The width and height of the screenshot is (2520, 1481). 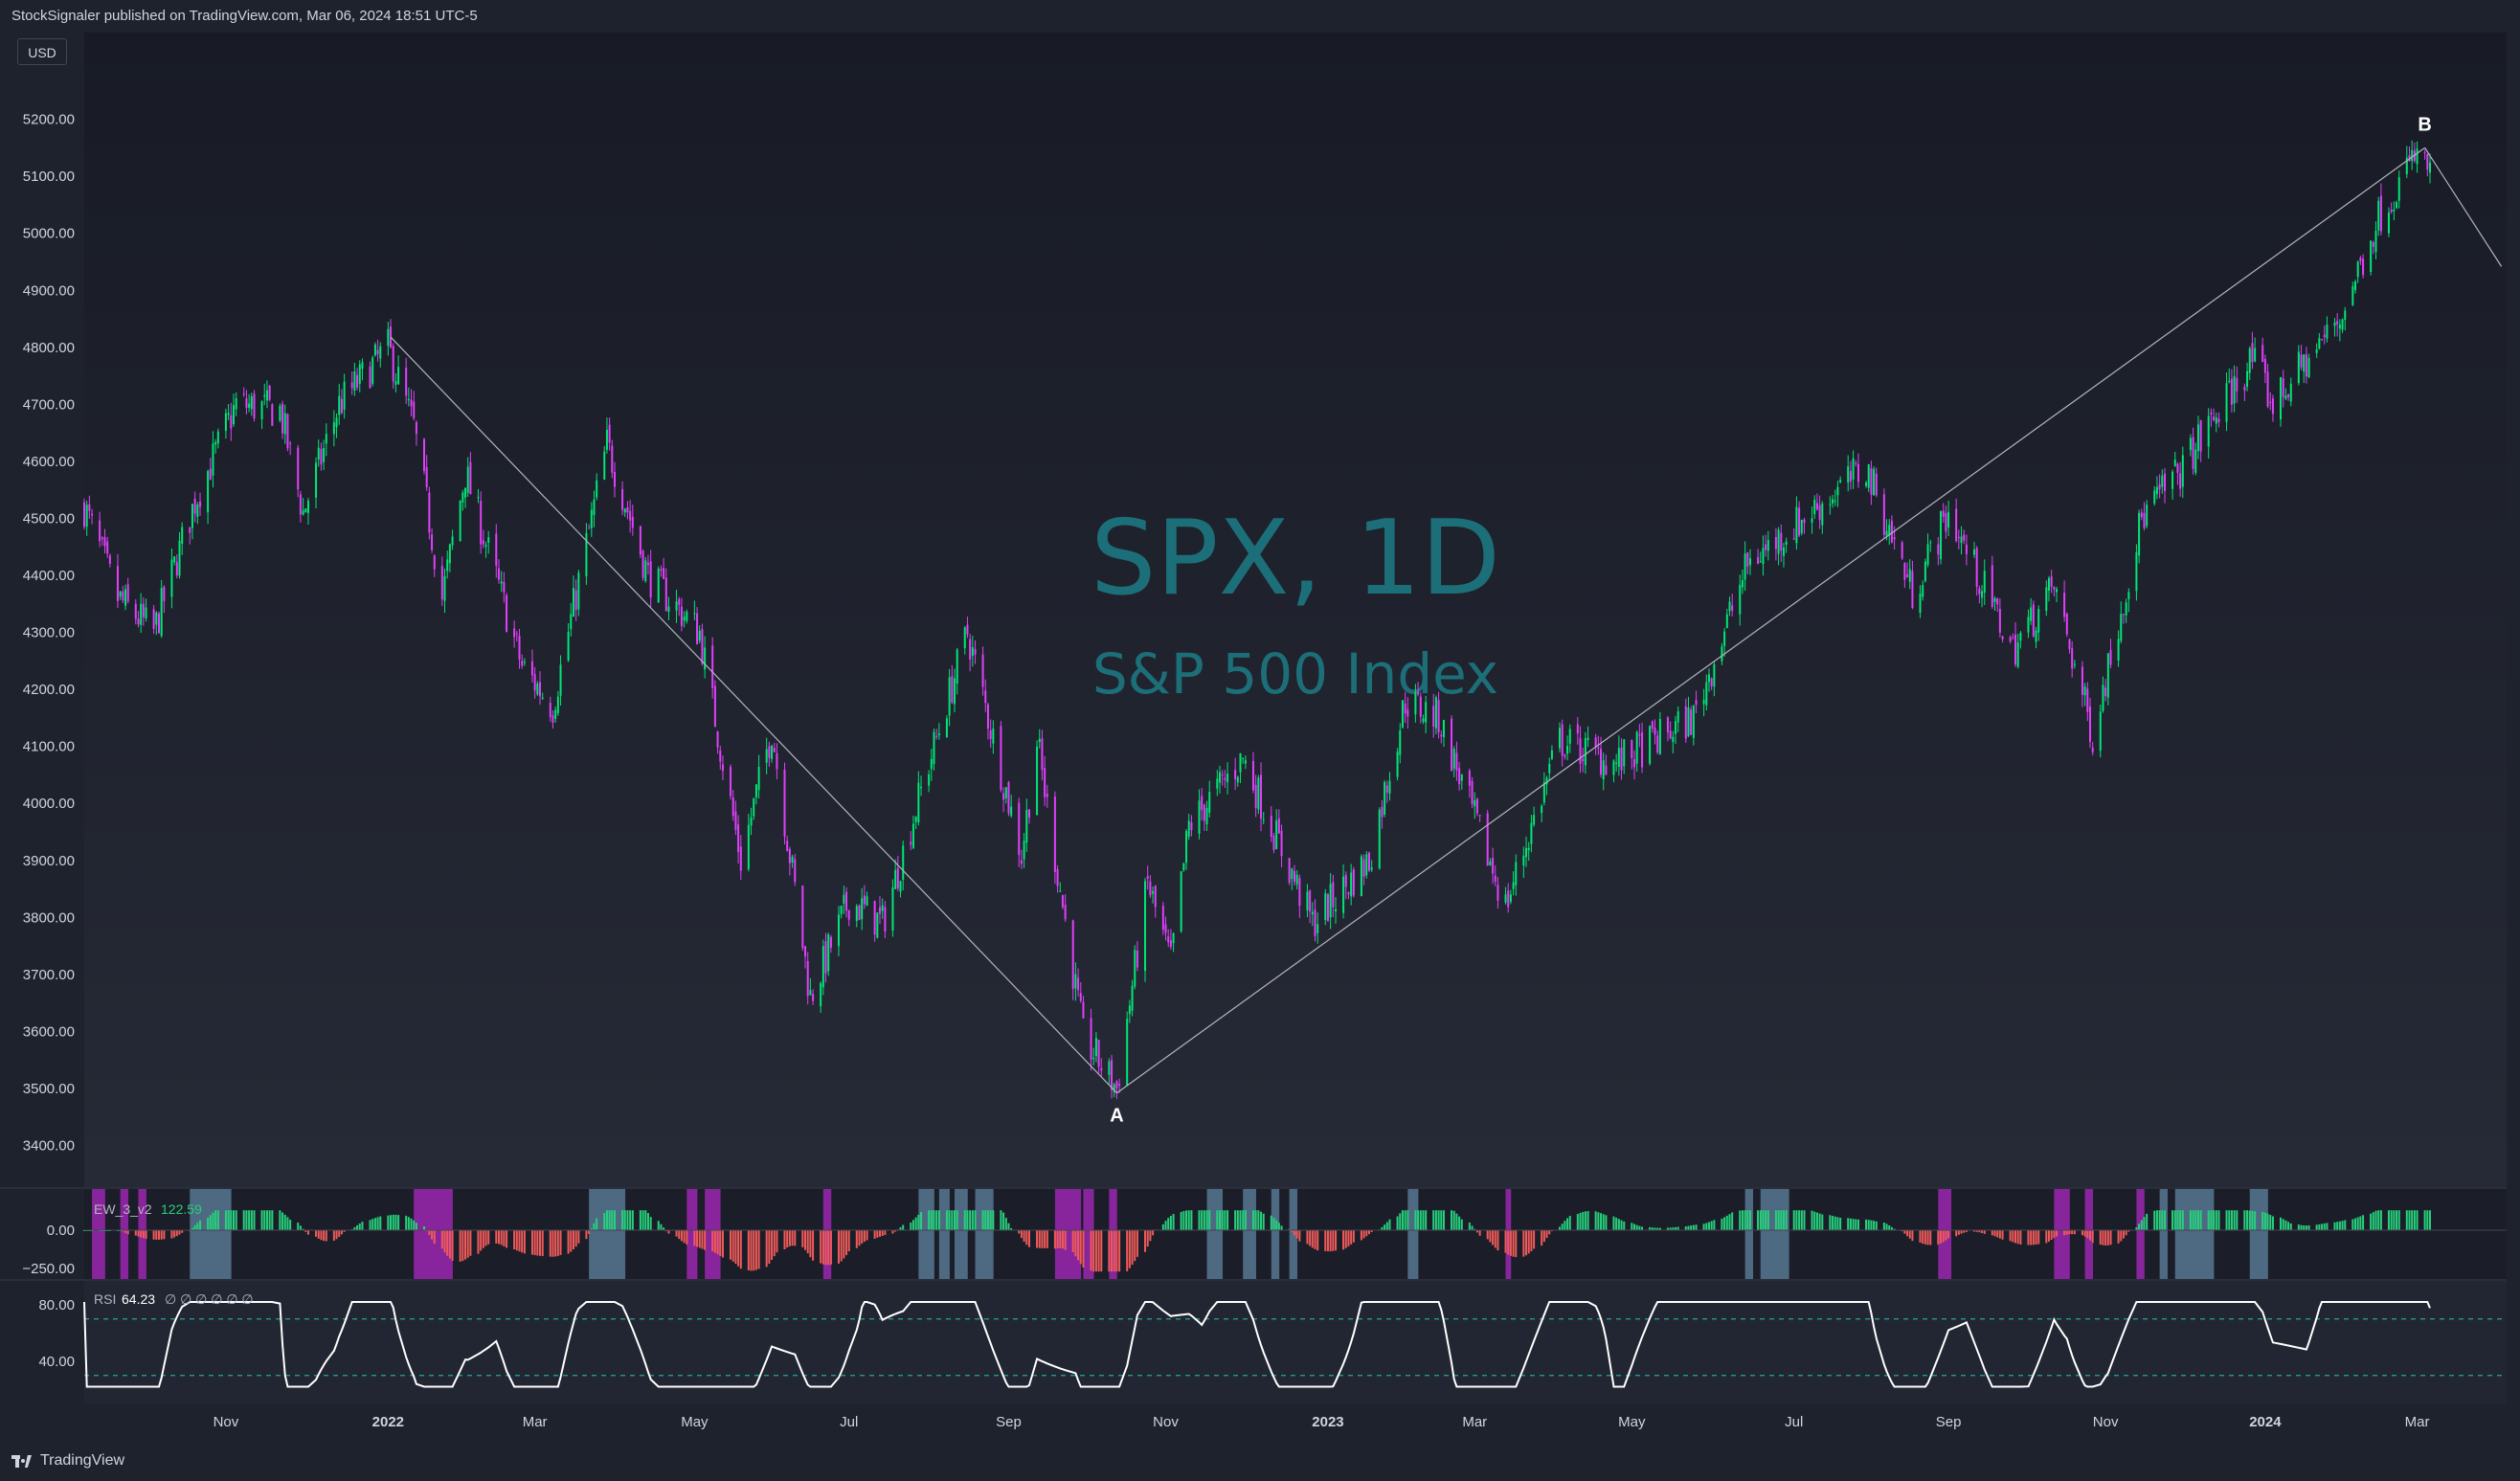 I want to click on tradingview-brand: TradingView, so click(x=67, y=1460).